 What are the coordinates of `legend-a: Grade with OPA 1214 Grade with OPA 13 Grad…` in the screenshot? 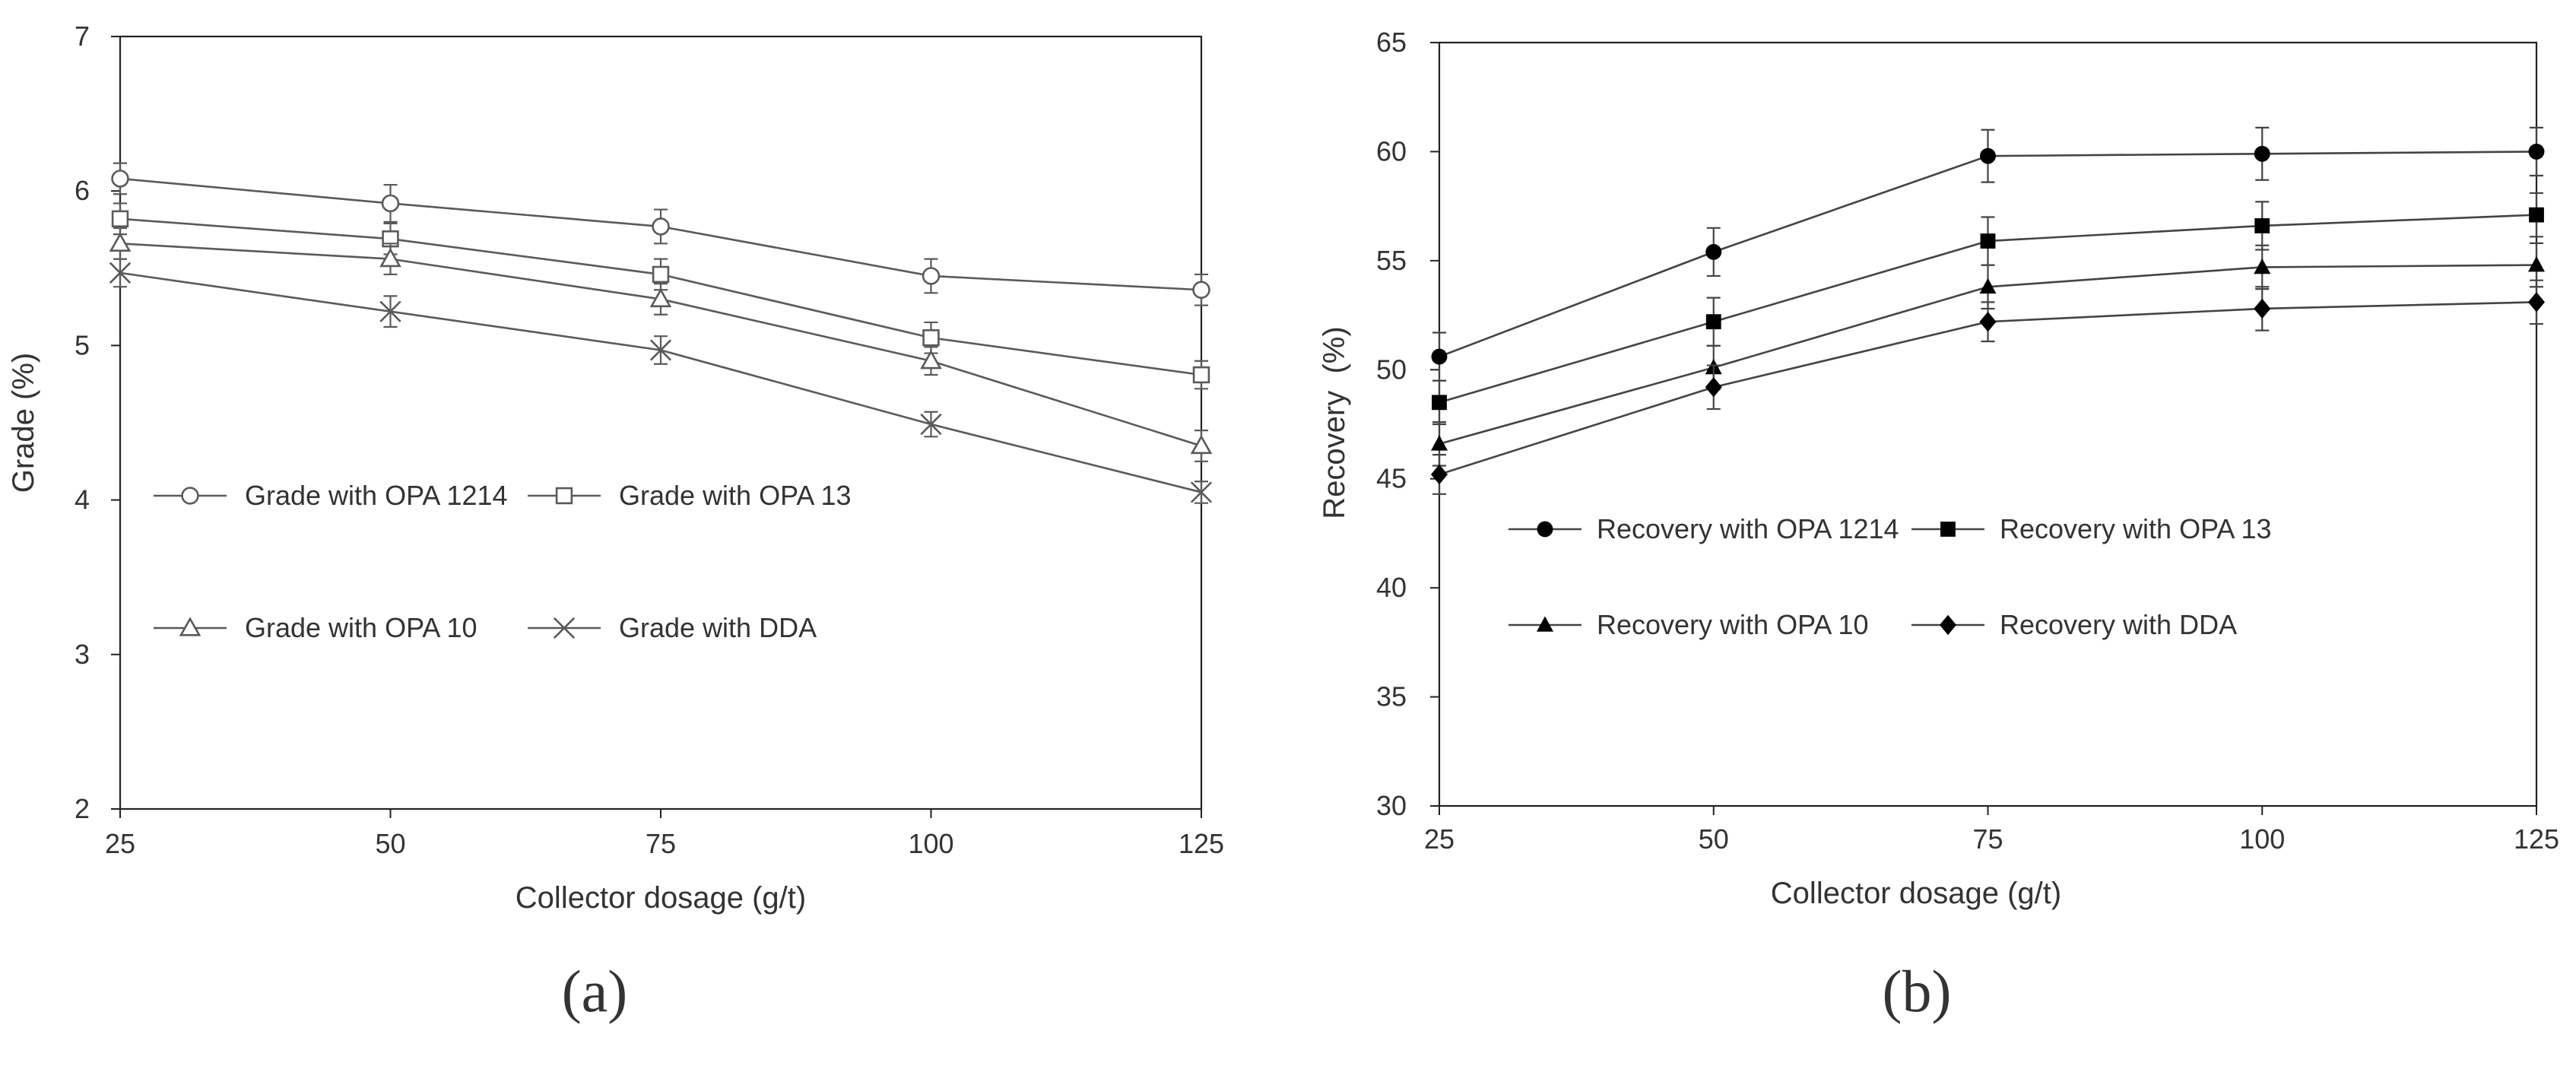 It's located at (503, 562).